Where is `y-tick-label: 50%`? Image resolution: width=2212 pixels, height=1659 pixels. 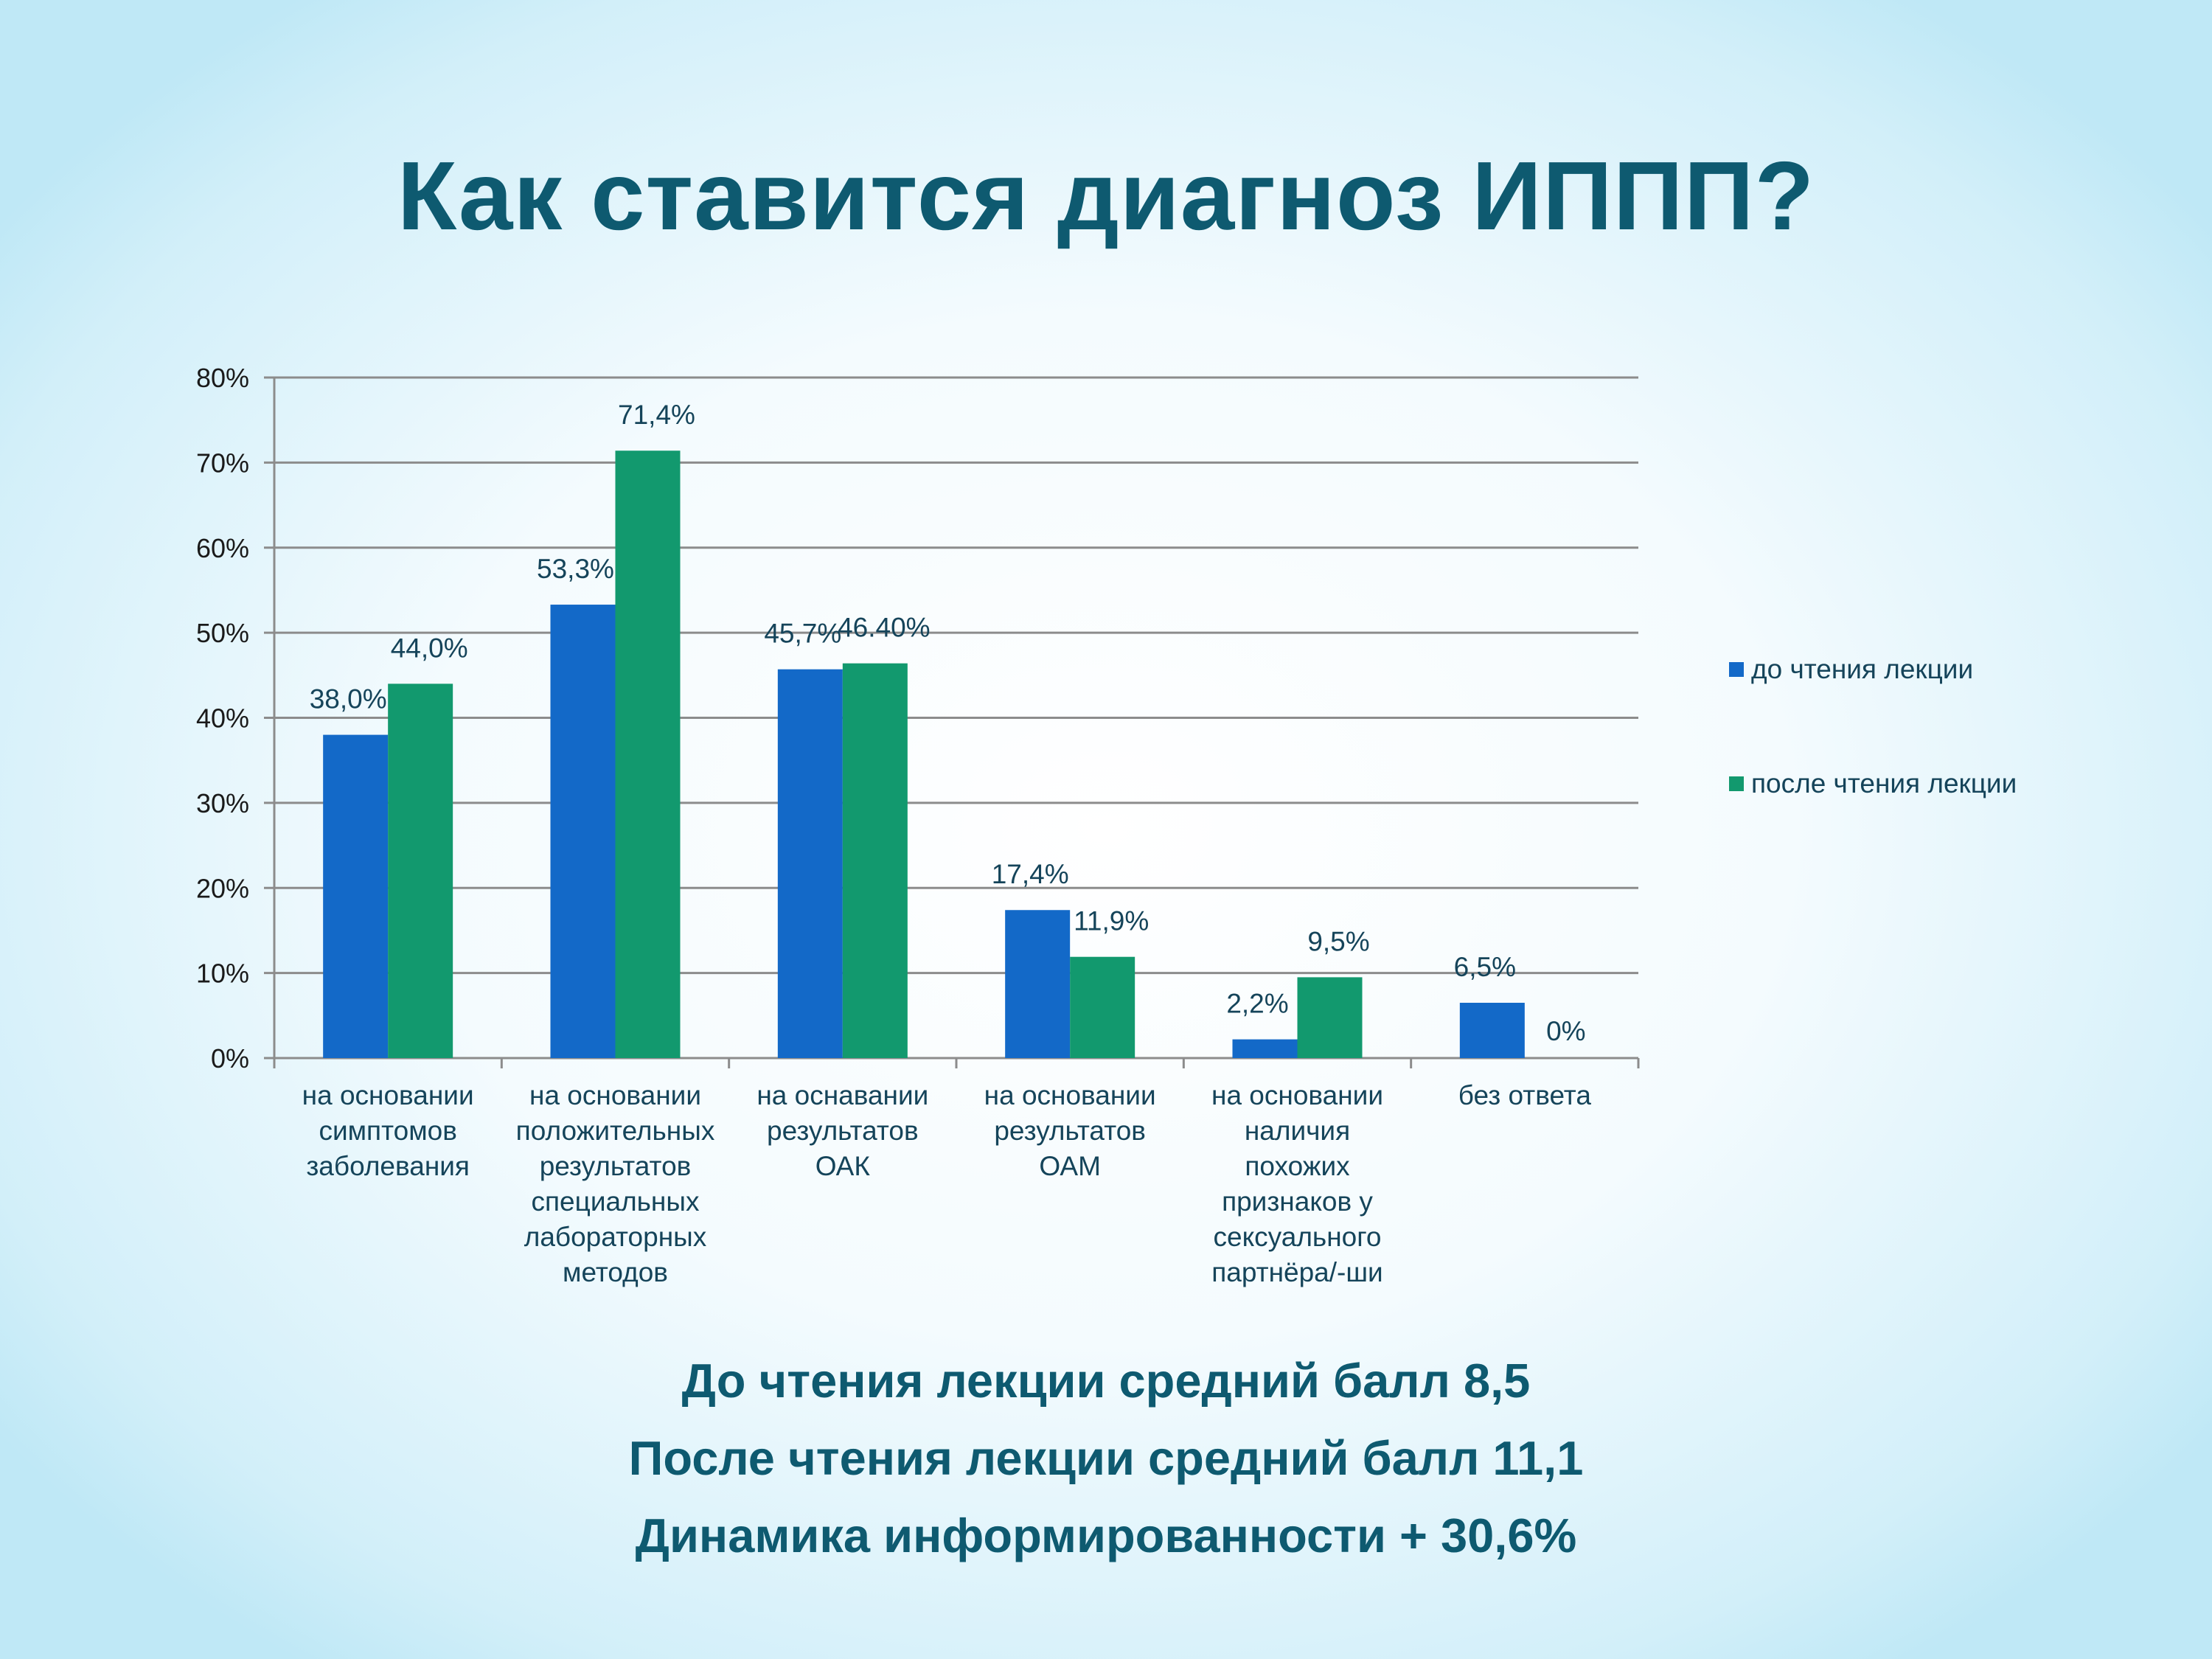
y-tick-label: 50% is located at coordinates (222, 633).